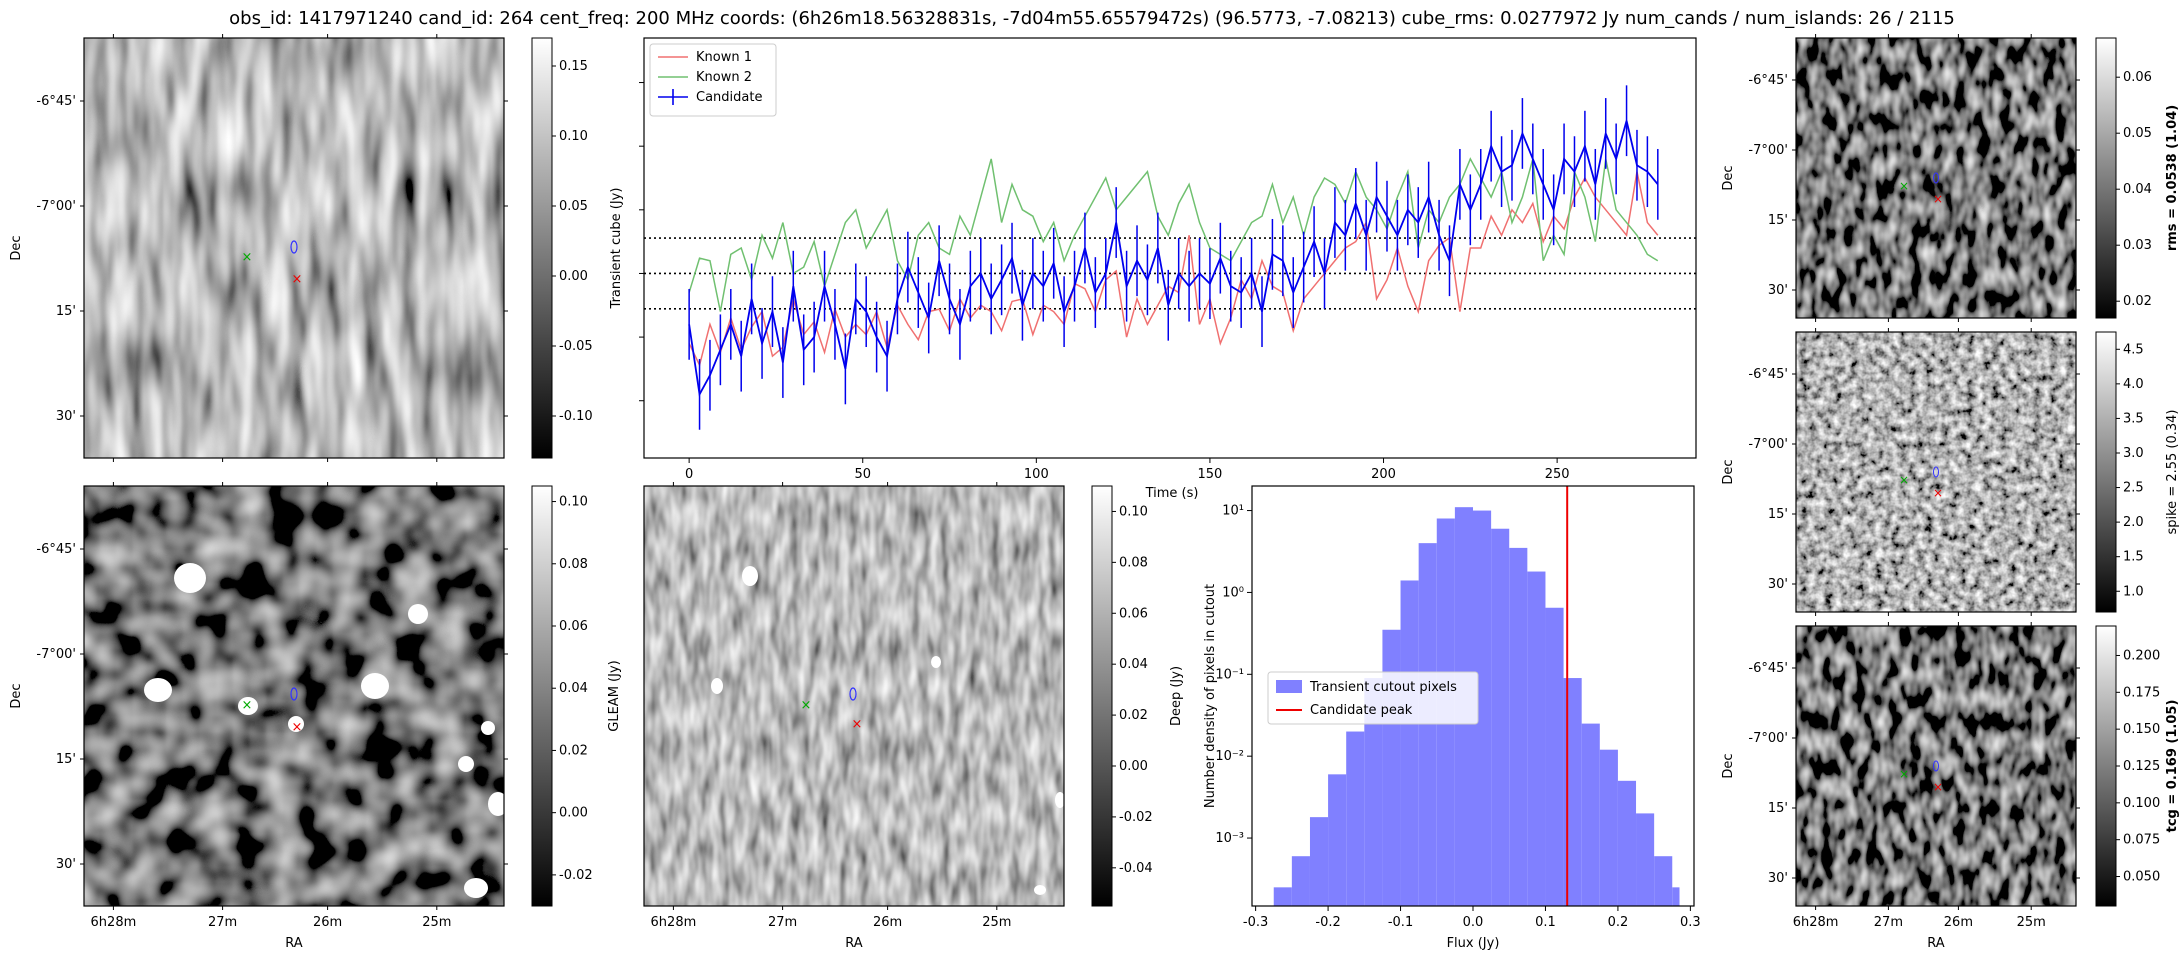  Describe the element at coordinates (573, 206) in the screenshot. I see `colorbar-tick-label: 0.05` at that location.